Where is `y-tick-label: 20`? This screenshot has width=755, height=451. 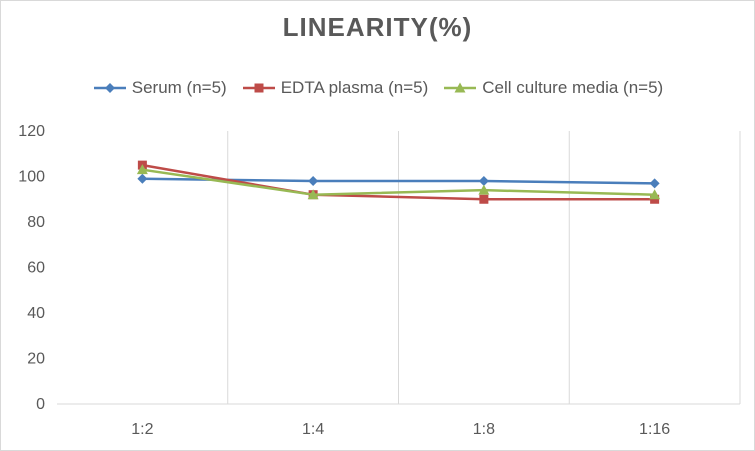
y-tick-label: 20 is located at coordinates (36, 359).